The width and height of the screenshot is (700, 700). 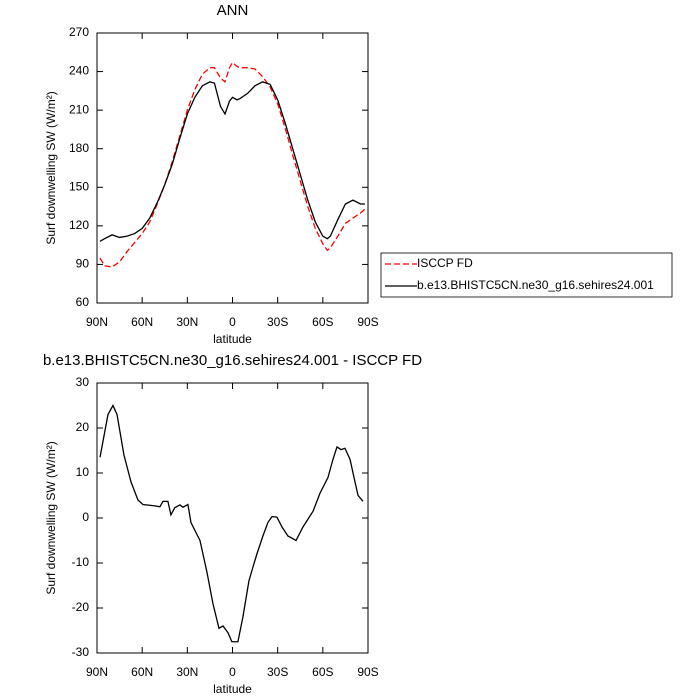 What do you see at coordinates (83, 427) in the screenshot?
I see `y-tick-label: 20` at bounding box center [83, 427].